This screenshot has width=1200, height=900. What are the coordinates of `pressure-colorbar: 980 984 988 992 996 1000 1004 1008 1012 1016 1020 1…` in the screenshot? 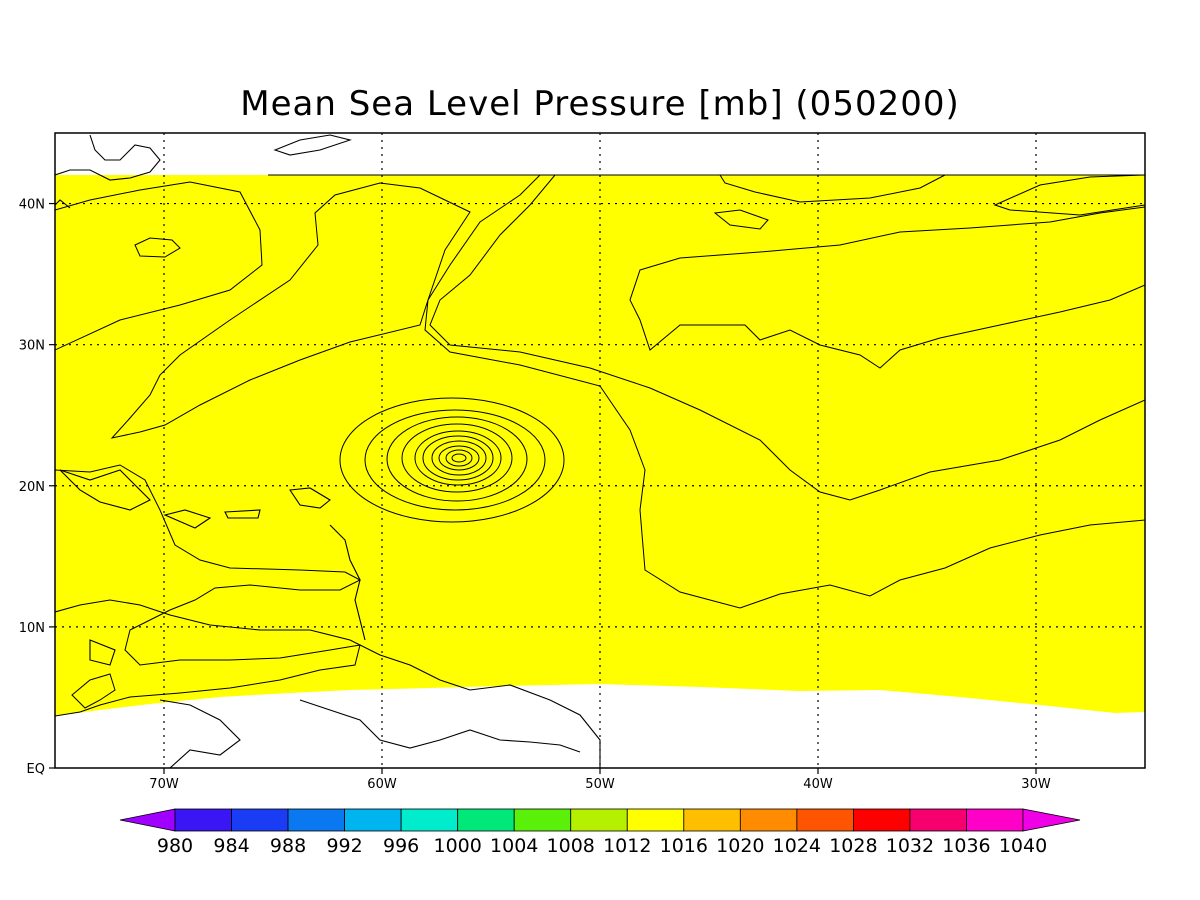 It's located at (600, 832).